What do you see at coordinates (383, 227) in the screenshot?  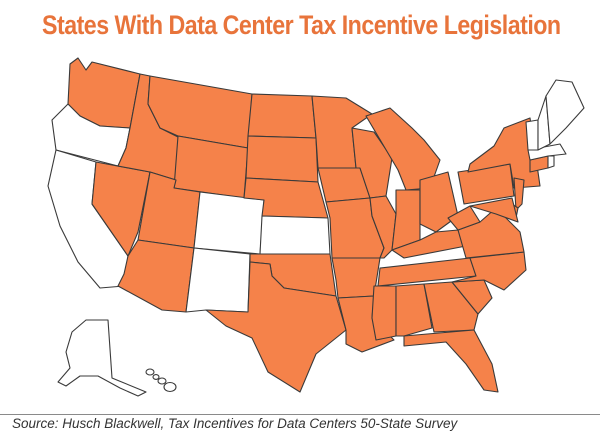 I see `state-il` at bounding box center [383, 227].